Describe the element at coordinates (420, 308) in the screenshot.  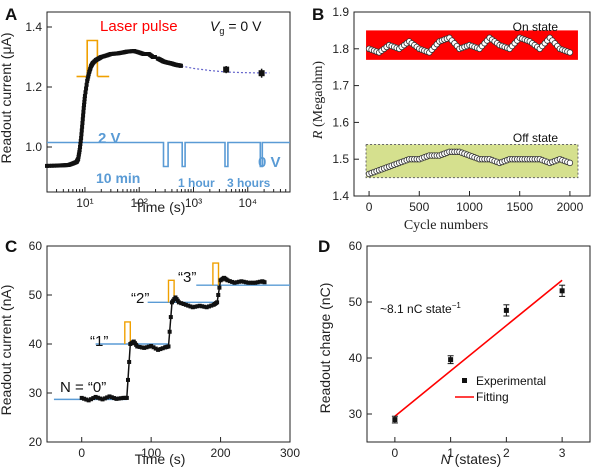
I see `slope-annotation: ~8.1 nC state−1` at that location.